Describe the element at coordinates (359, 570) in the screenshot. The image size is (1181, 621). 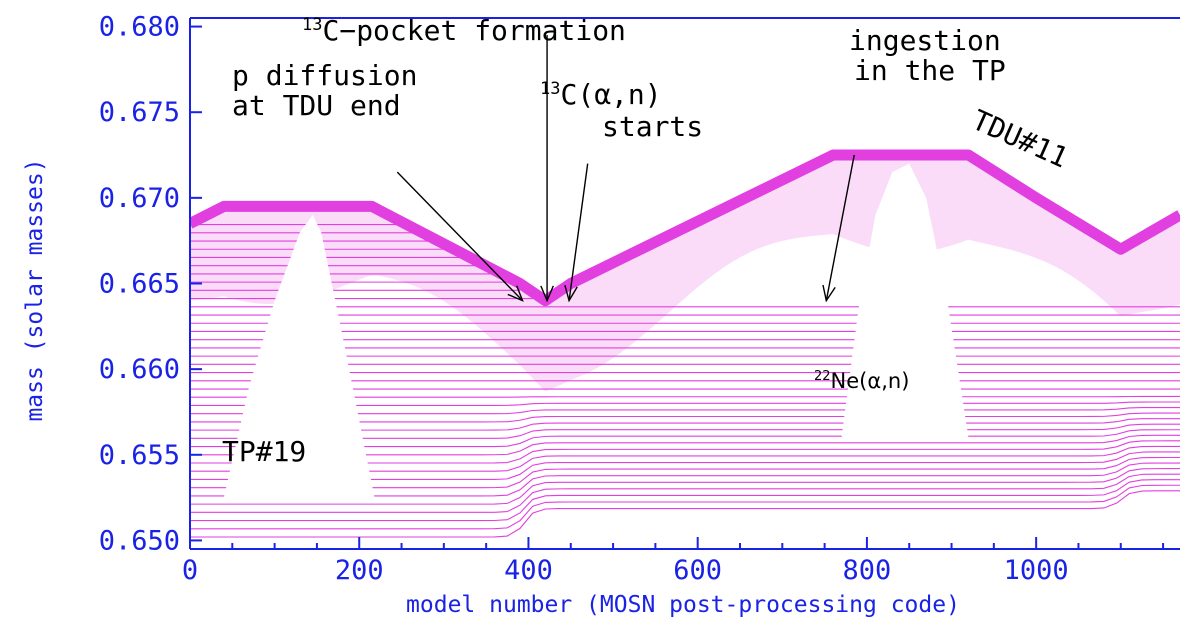
I see `x-tick-label: 200` at that location.